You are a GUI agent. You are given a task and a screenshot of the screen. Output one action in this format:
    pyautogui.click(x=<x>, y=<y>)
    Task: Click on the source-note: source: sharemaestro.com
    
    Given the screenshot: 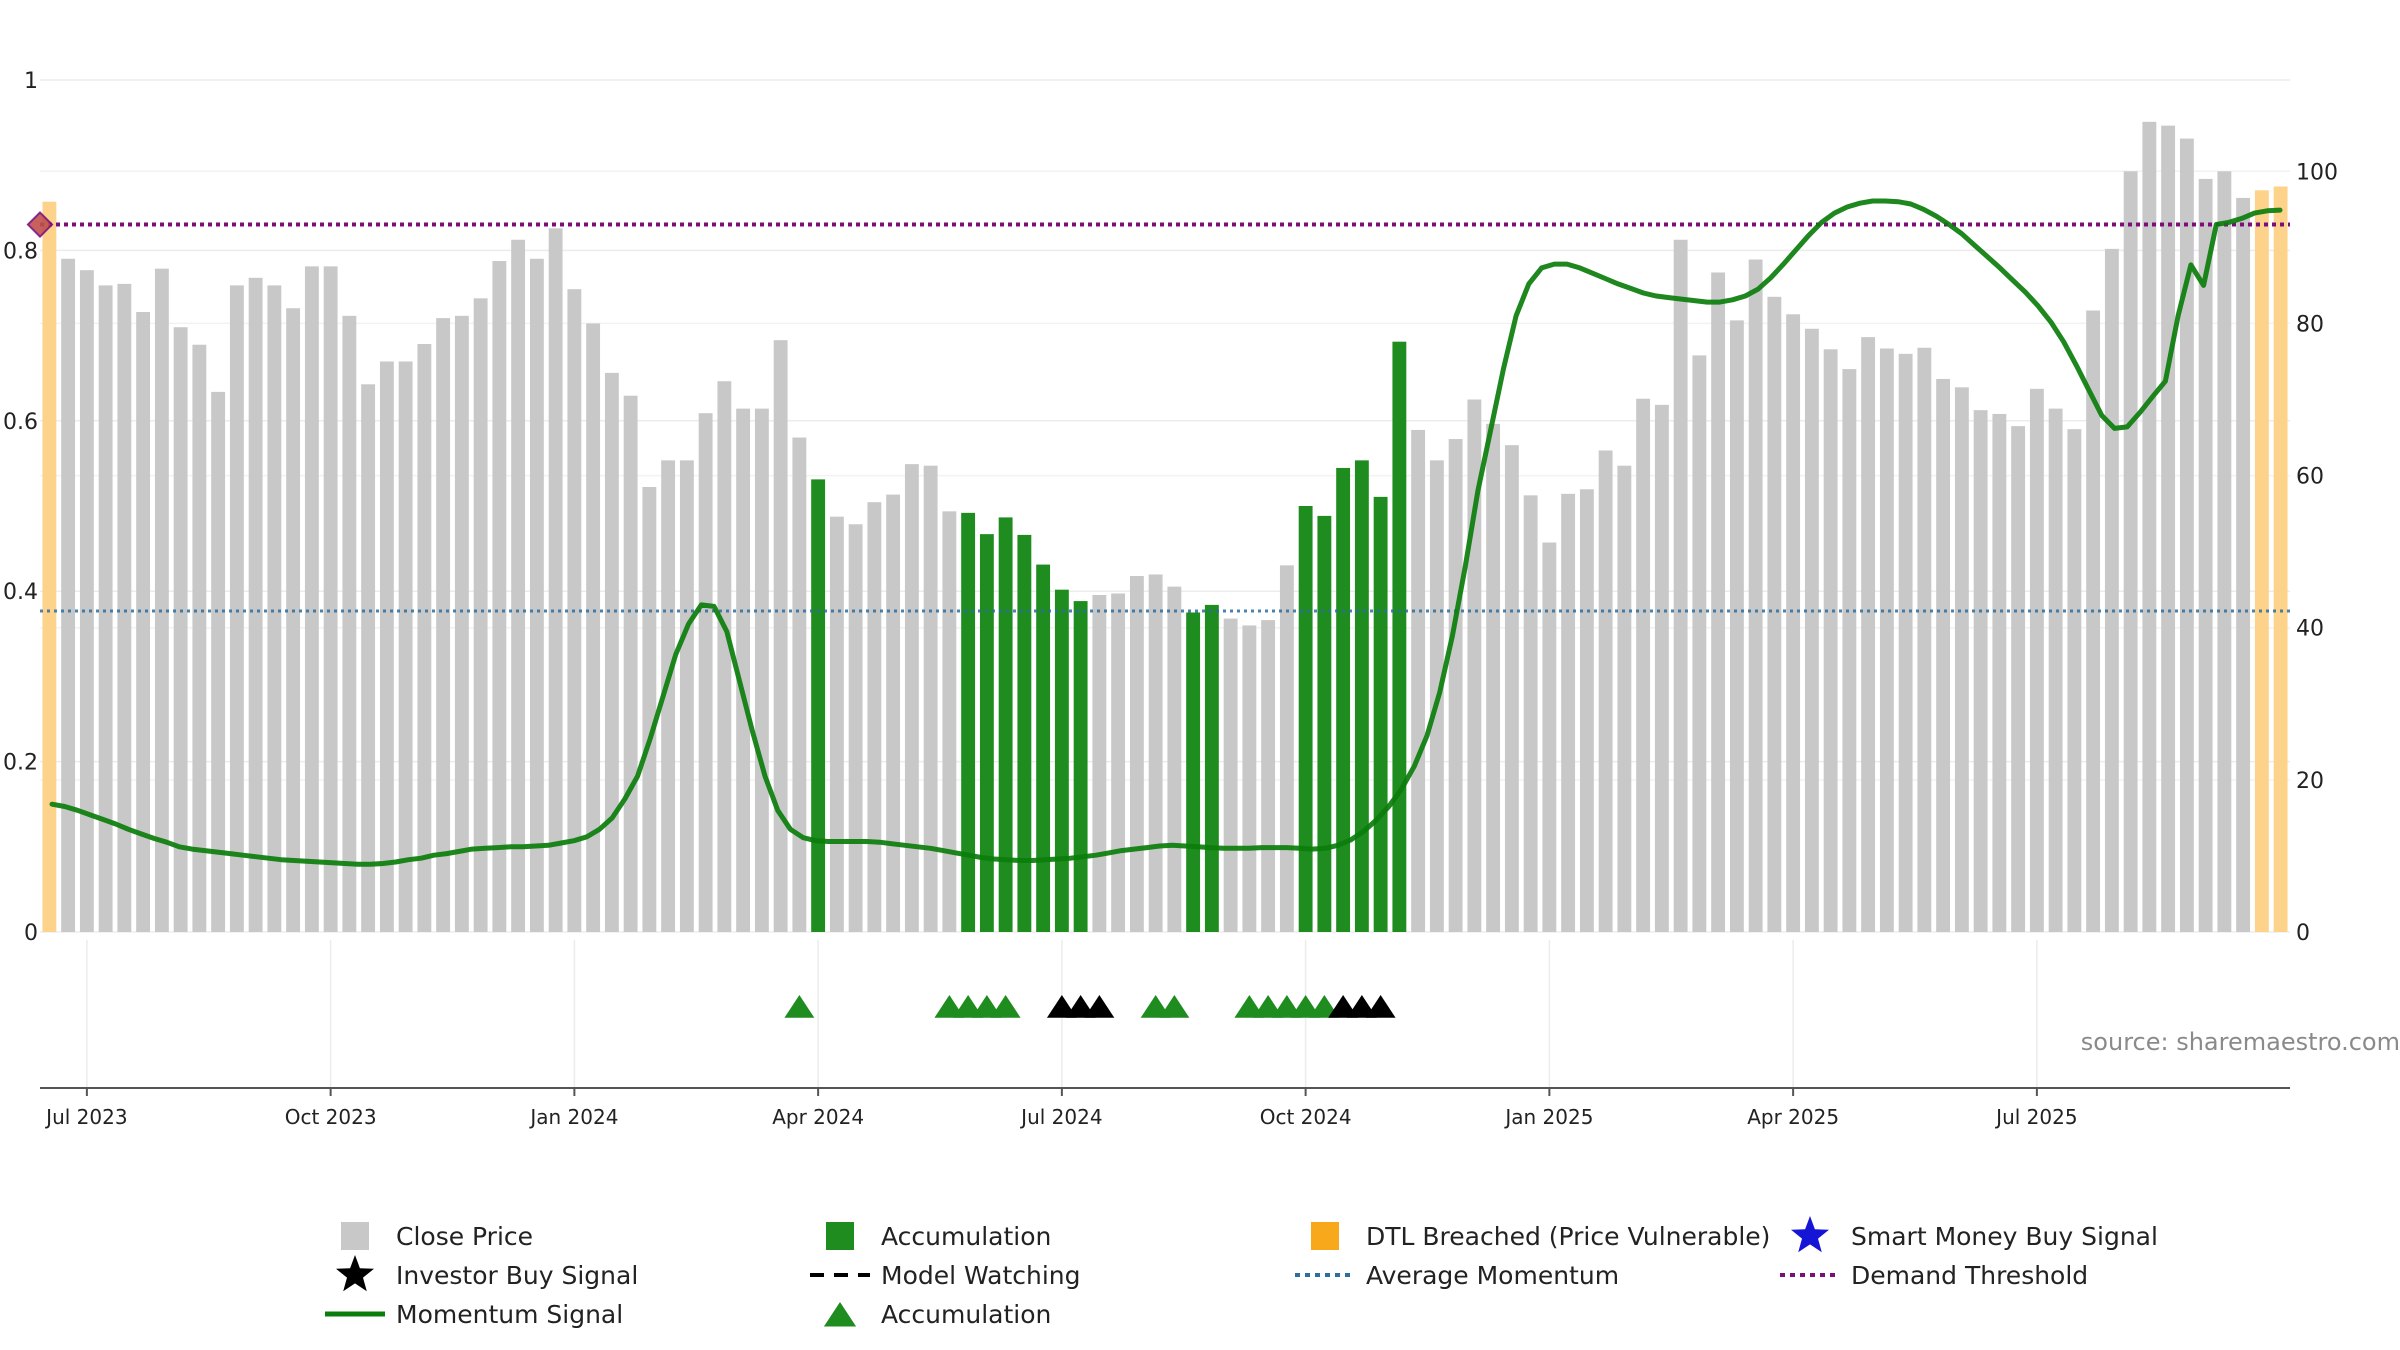 What is the action you would take?
    pyautogui.click(x=2240, y=1042)
    